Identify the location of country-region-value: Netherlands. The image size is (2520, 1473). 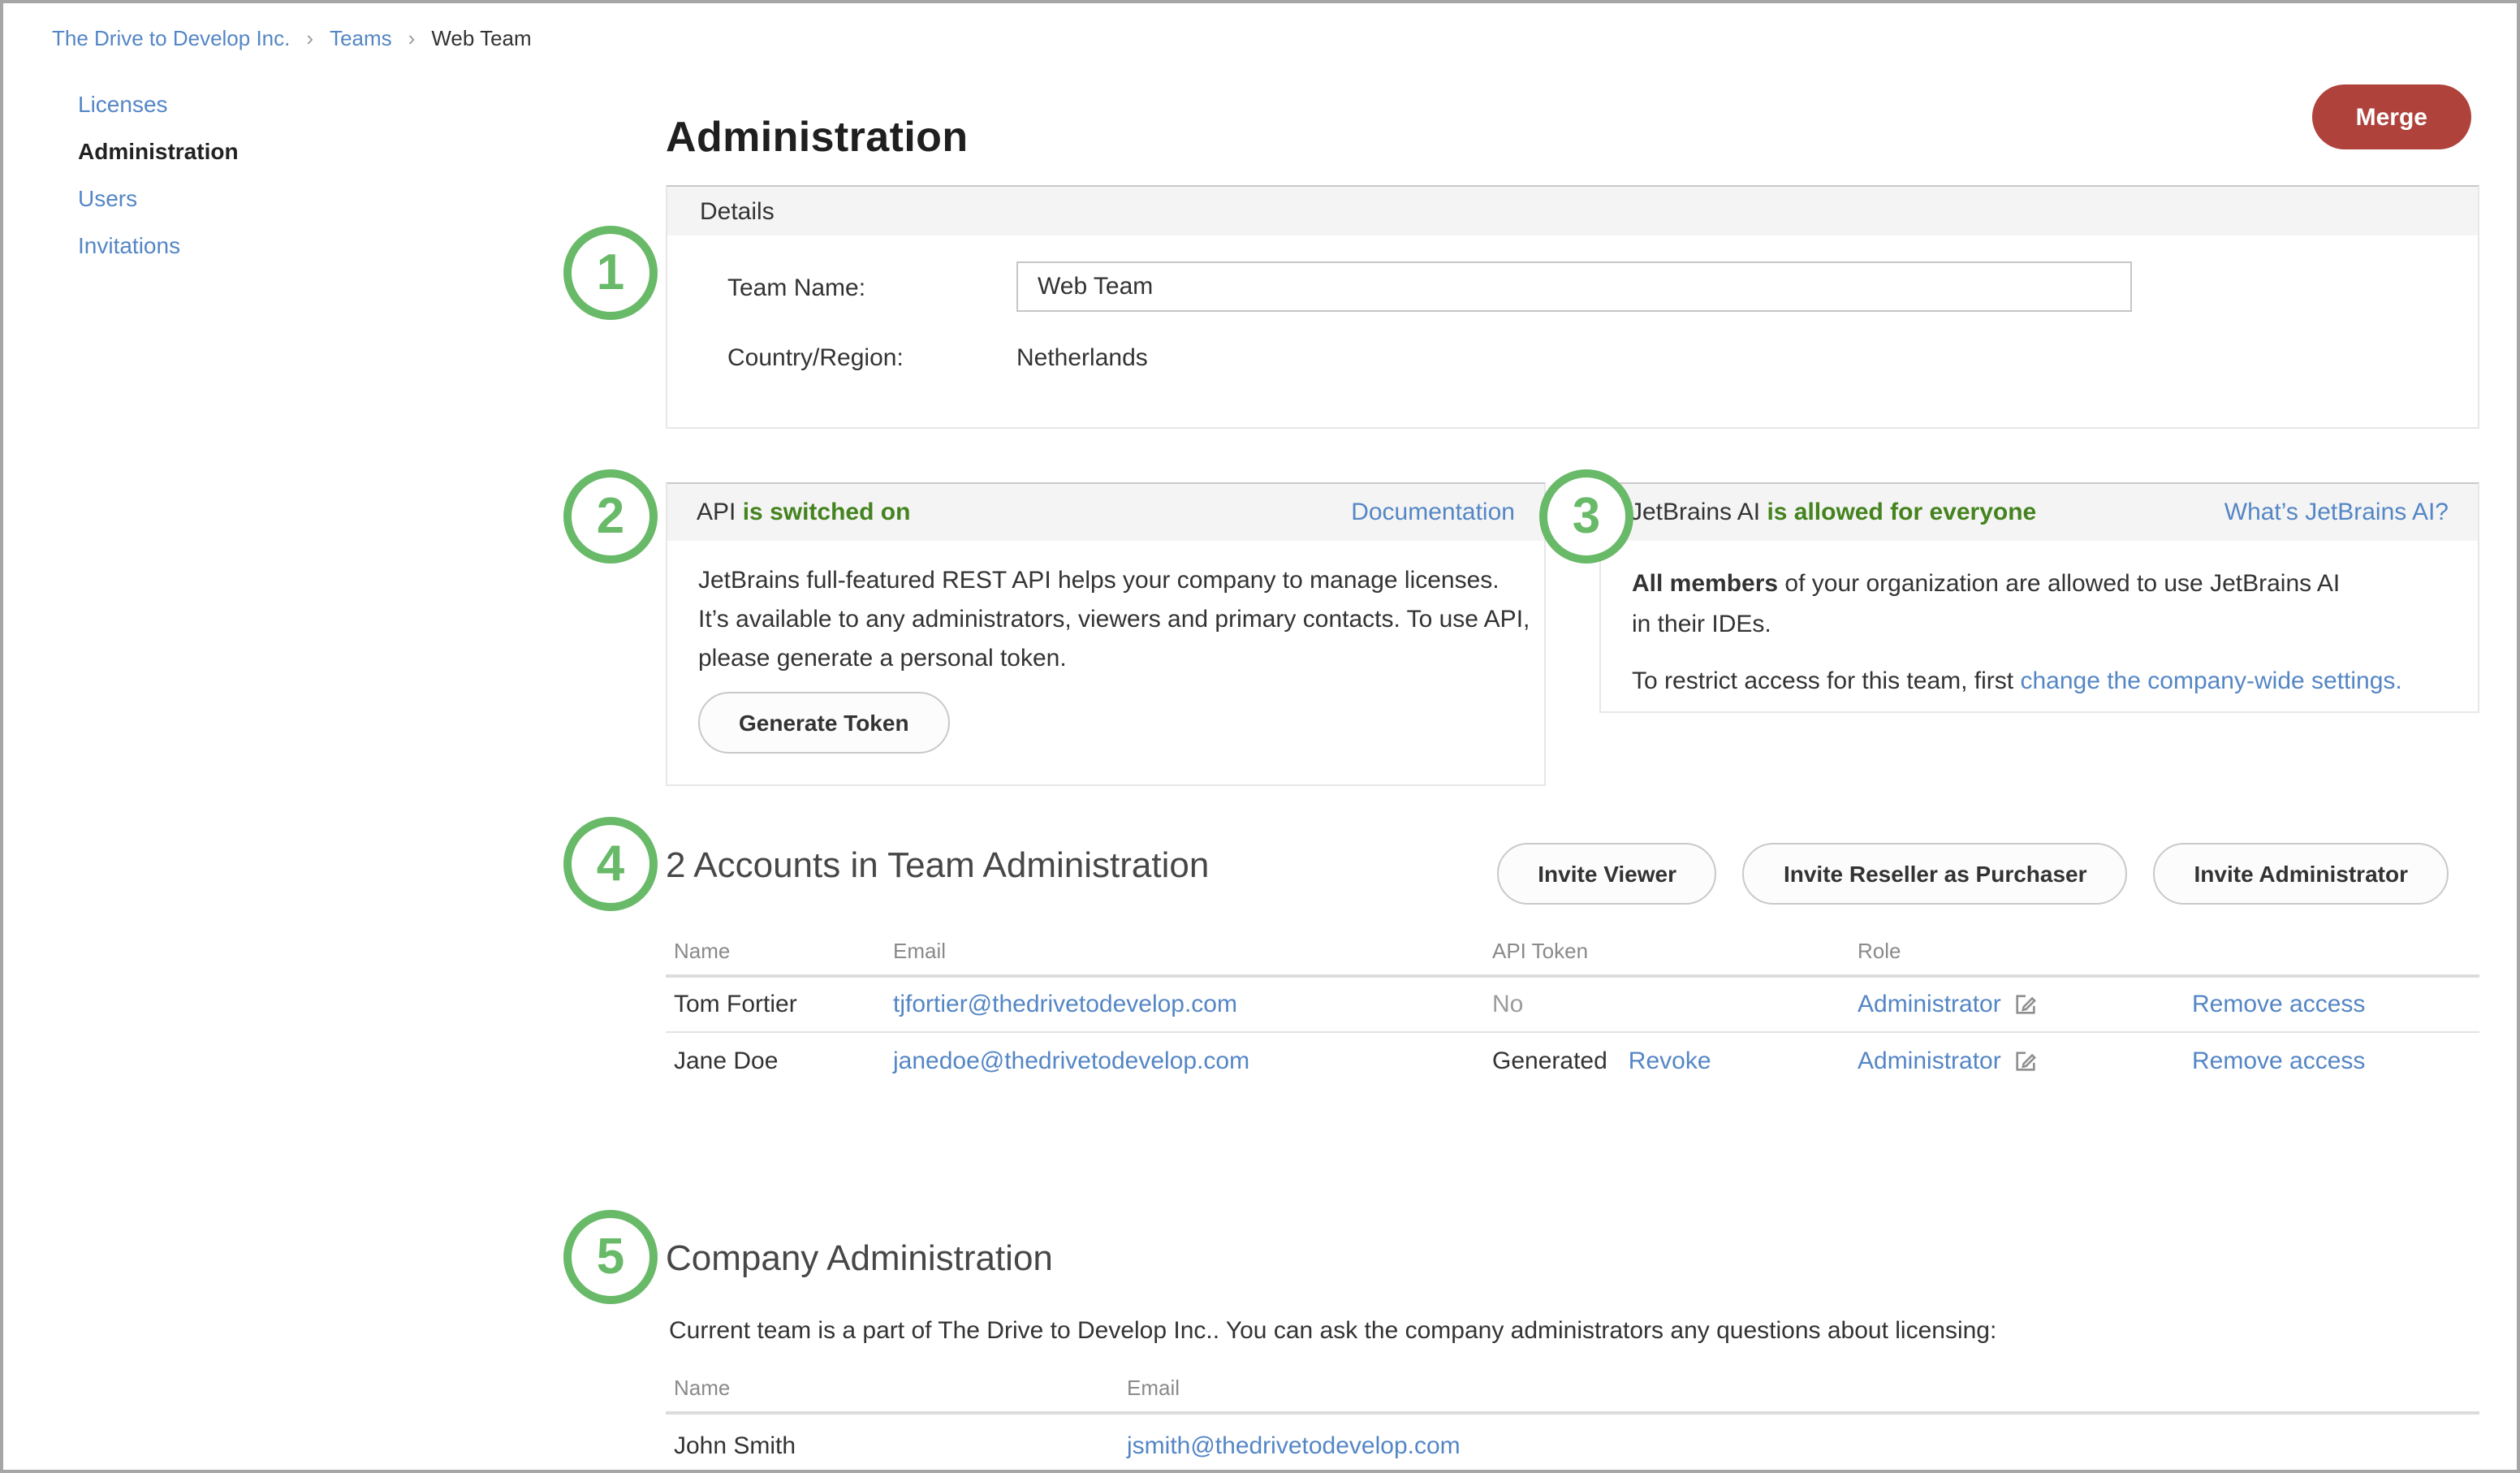
(1082, 358).